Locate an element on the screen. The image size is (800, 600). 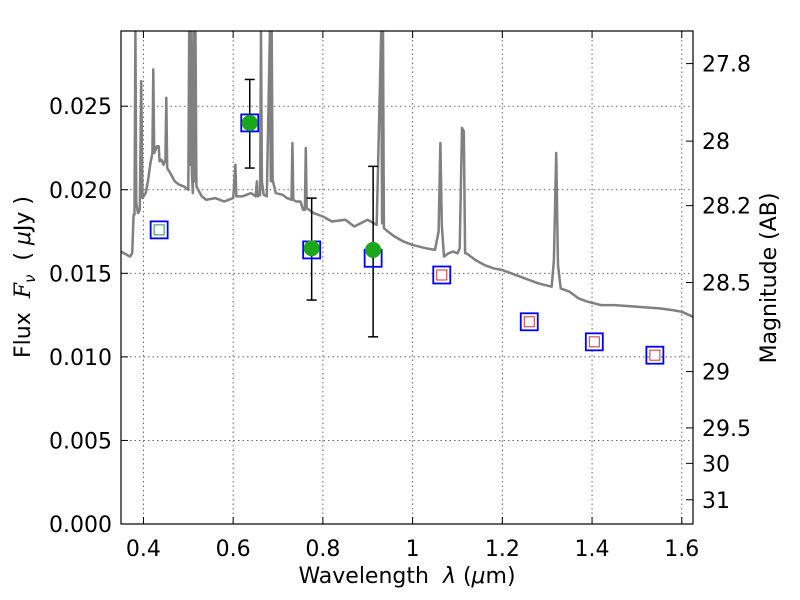
y-tick-label-3: 0.015 is located at coordinates (80, 274).